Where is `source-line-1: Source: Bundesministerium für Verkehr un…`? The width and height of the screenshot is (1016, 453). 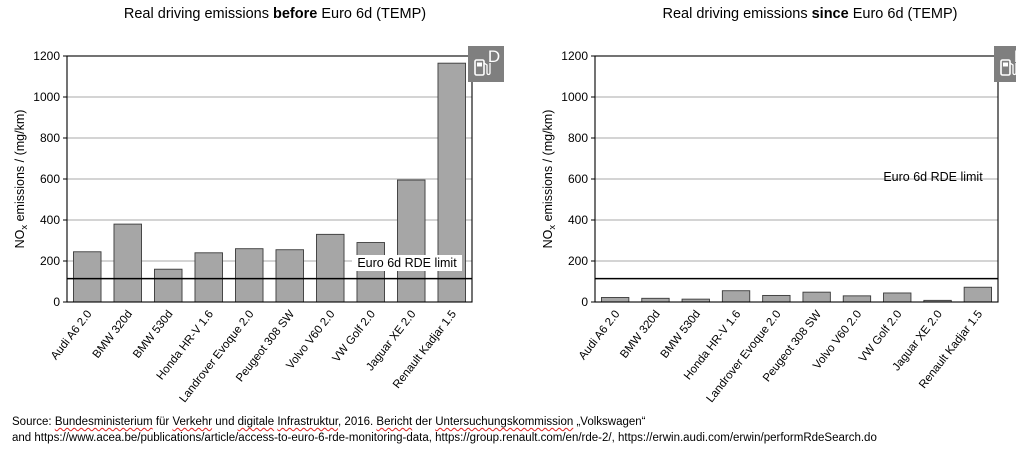
source-line-1: Source: Bundesministerium für Verkehr un… is located at coordinates (329, 422).